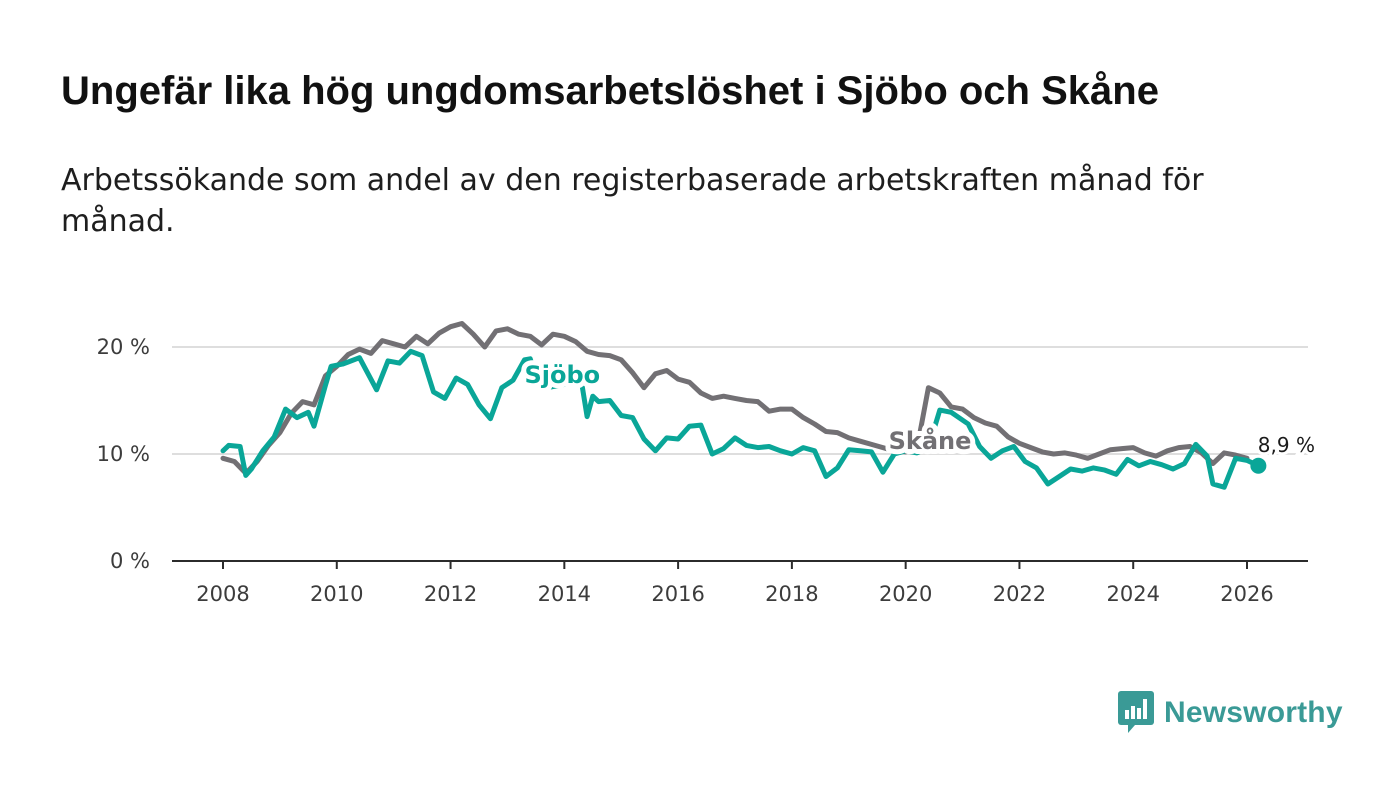  I want to click on x-tick-label: 2008, so click(222, 594).